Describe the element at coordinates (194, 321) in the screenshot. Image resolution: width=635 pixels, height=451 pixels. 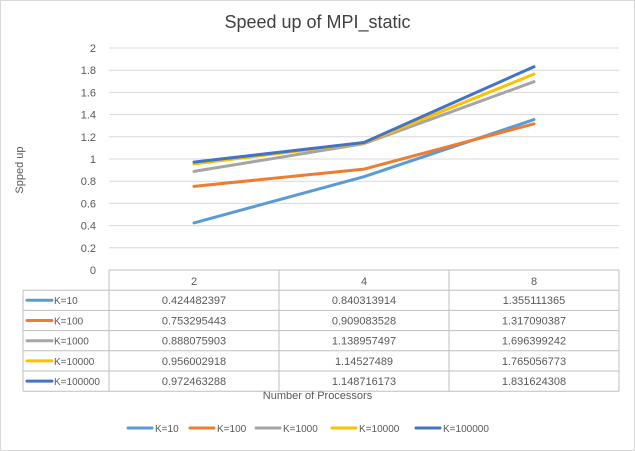
I see `data-label: 0.753295443` at that location.